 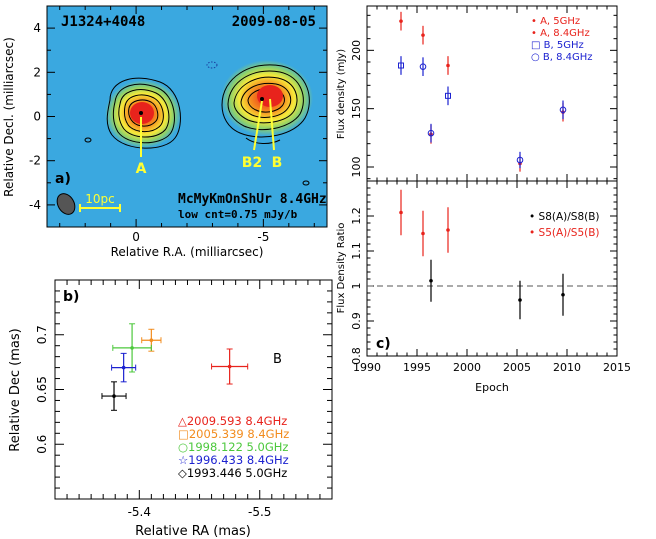 What do you see at coordinates (35, 161) in the screenshot?
I see `y-tick-label: -2` at bounding box center [35, 161].